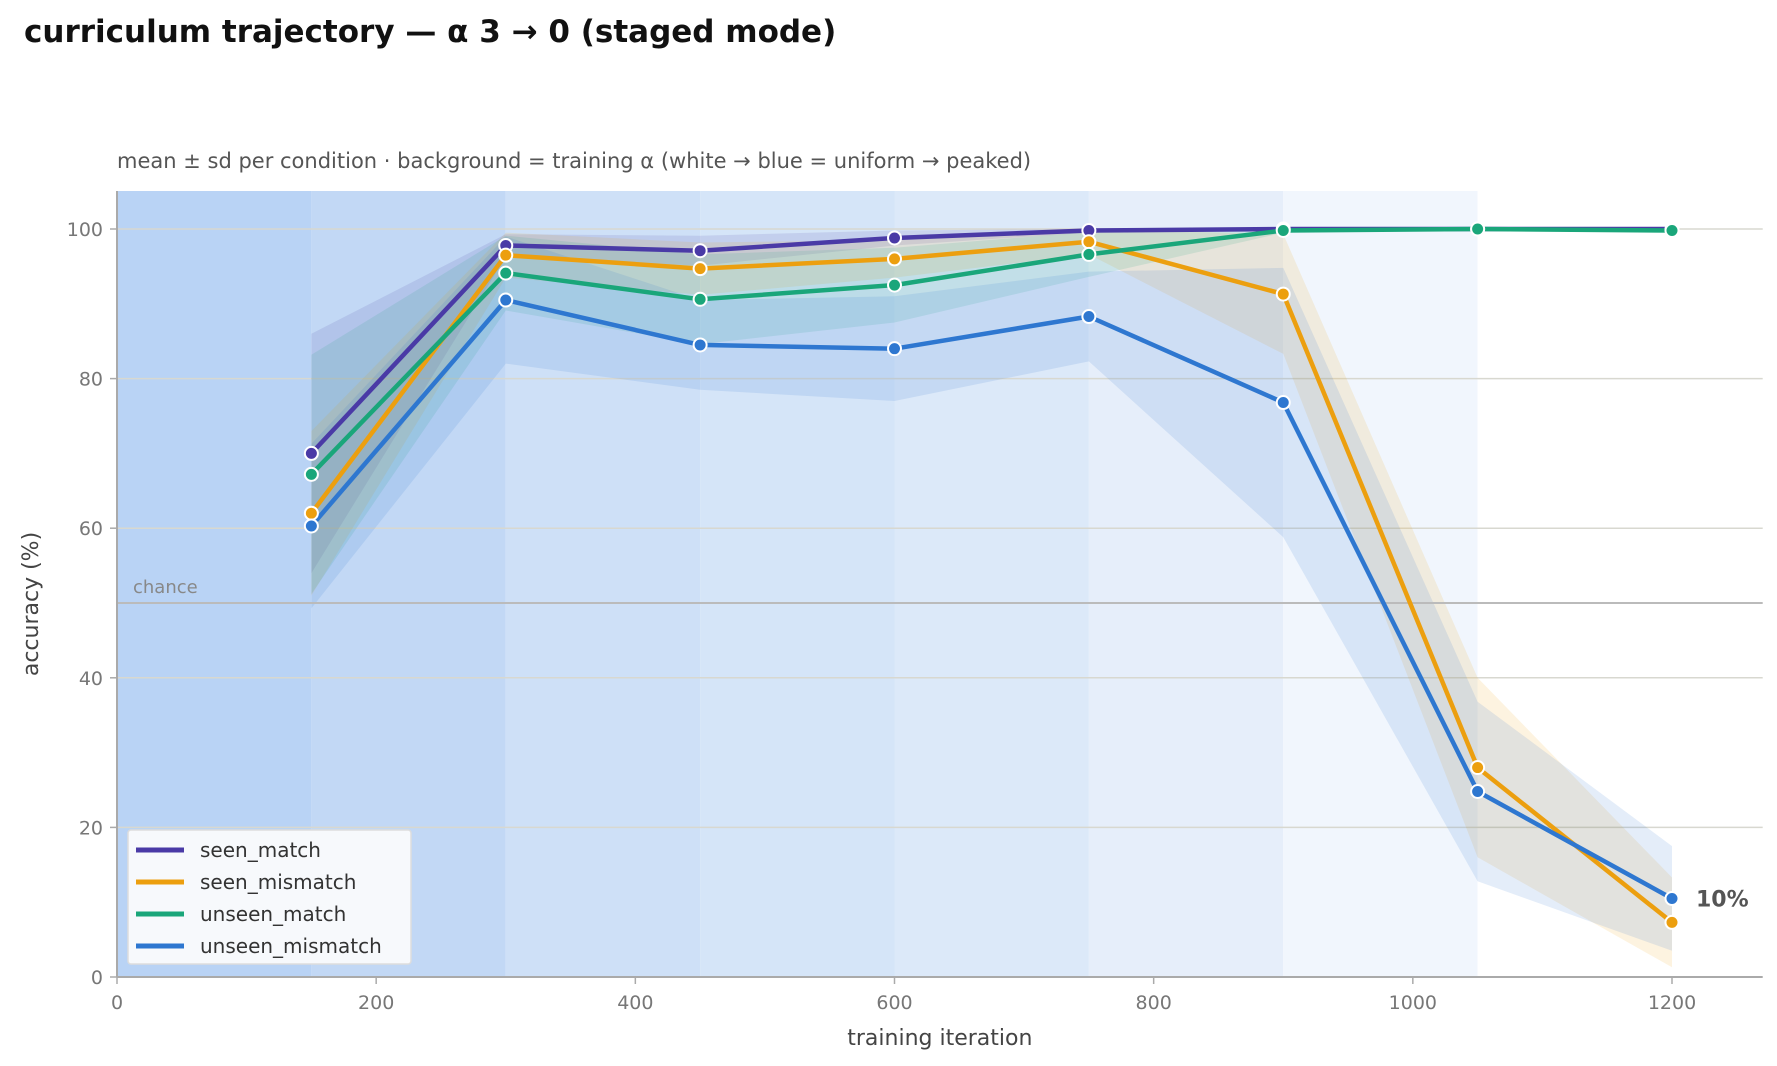 The image size is (1777, 1066). What do you see at coordinates (260, 850) in the screenshot?
I see `legend-label-seen_match: seen_match` at bounding box center [260, 850].